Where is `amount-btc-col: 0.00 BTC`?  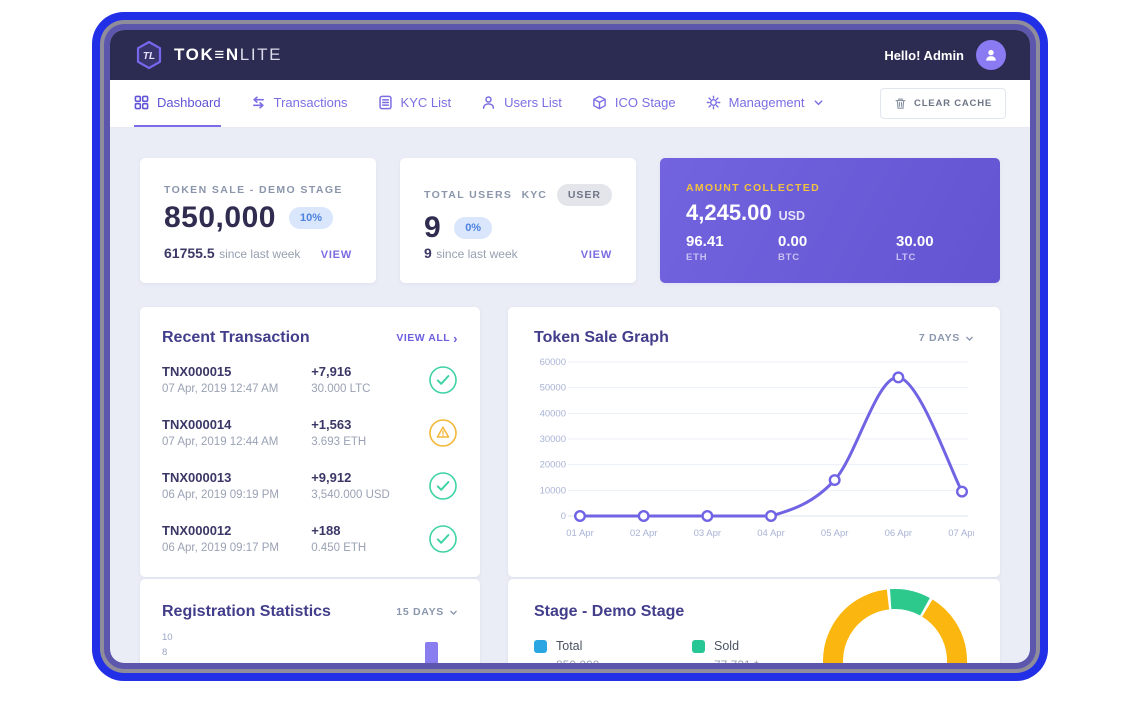
amount-btc-col: 0.00 BTC is located at coordinates (817, 248).